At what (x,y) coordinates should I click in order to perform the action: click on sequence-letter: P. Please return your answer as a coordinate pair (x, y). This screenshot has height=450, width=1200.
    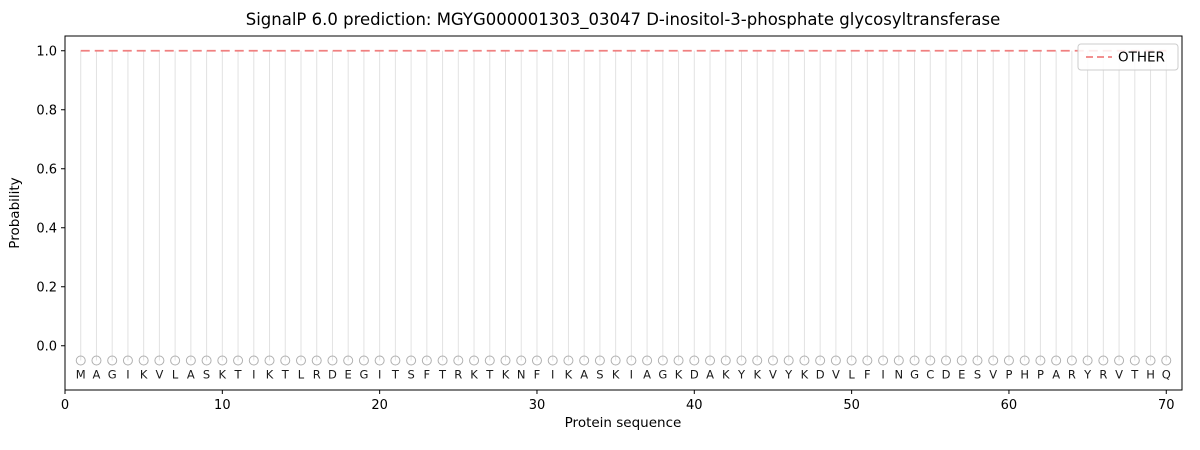
    Looking at the image, I should click on (1008, 375).